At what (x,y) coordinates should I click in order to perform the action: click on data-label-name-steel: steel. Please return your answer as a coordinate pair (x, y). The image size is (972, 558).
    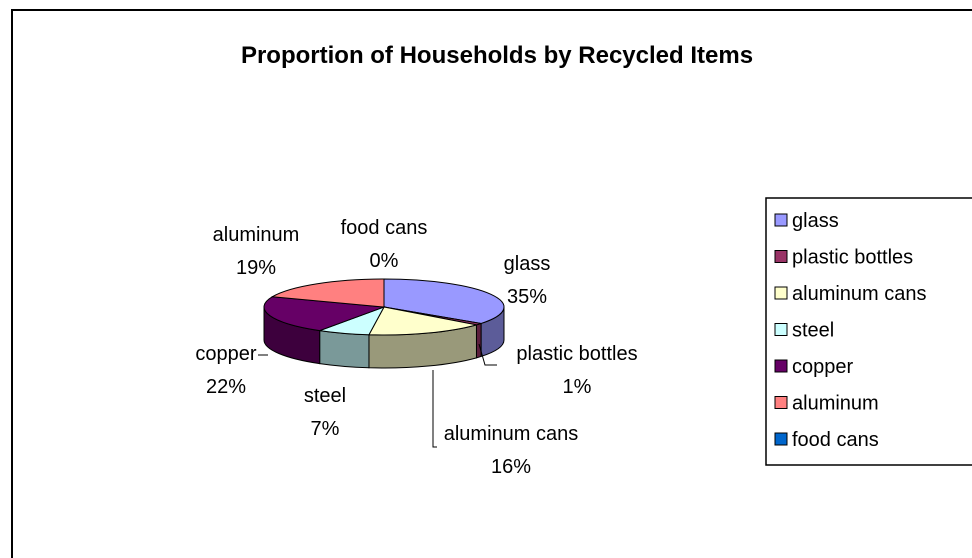
    Looking at the image, I should click on (325, 396).